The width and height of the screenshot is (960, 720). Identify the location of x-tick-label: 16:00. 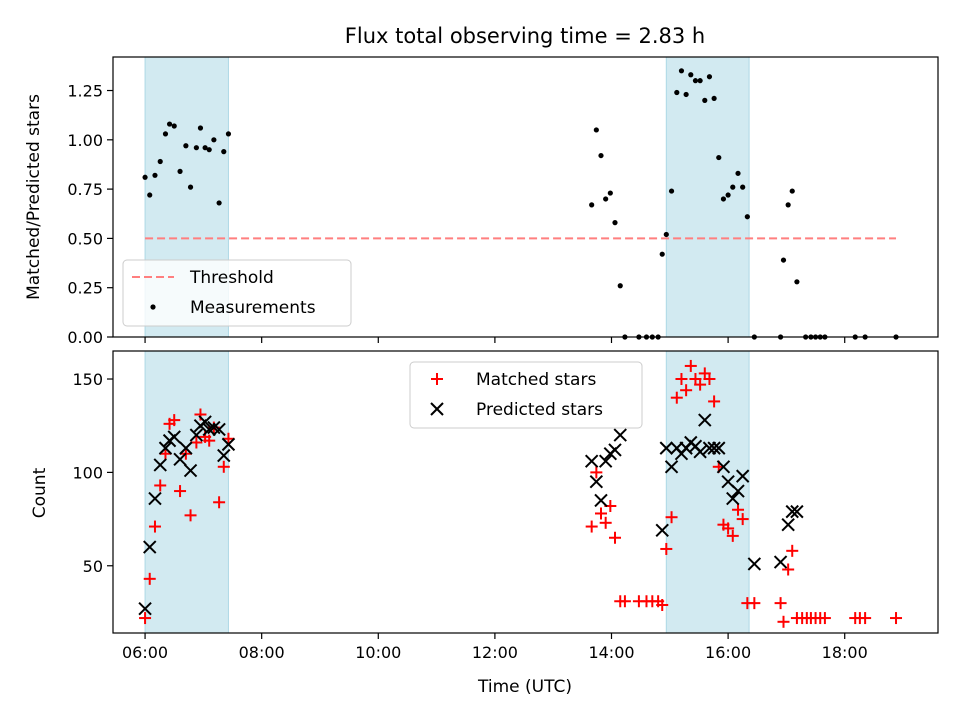
(728, 652).